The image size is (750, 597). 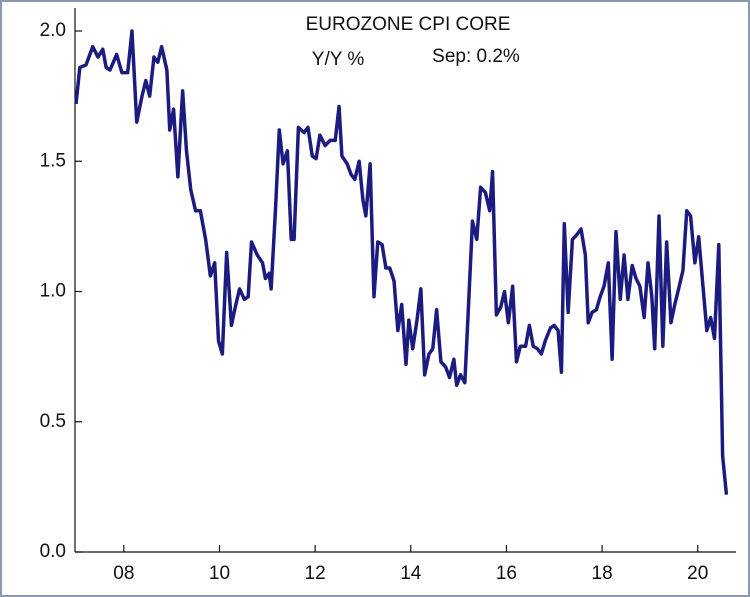 What do you see at coordinates (338, 59) in the screenshot?
I see `chart-subtitle: Y/Y %` at bounding box center [338, 59].